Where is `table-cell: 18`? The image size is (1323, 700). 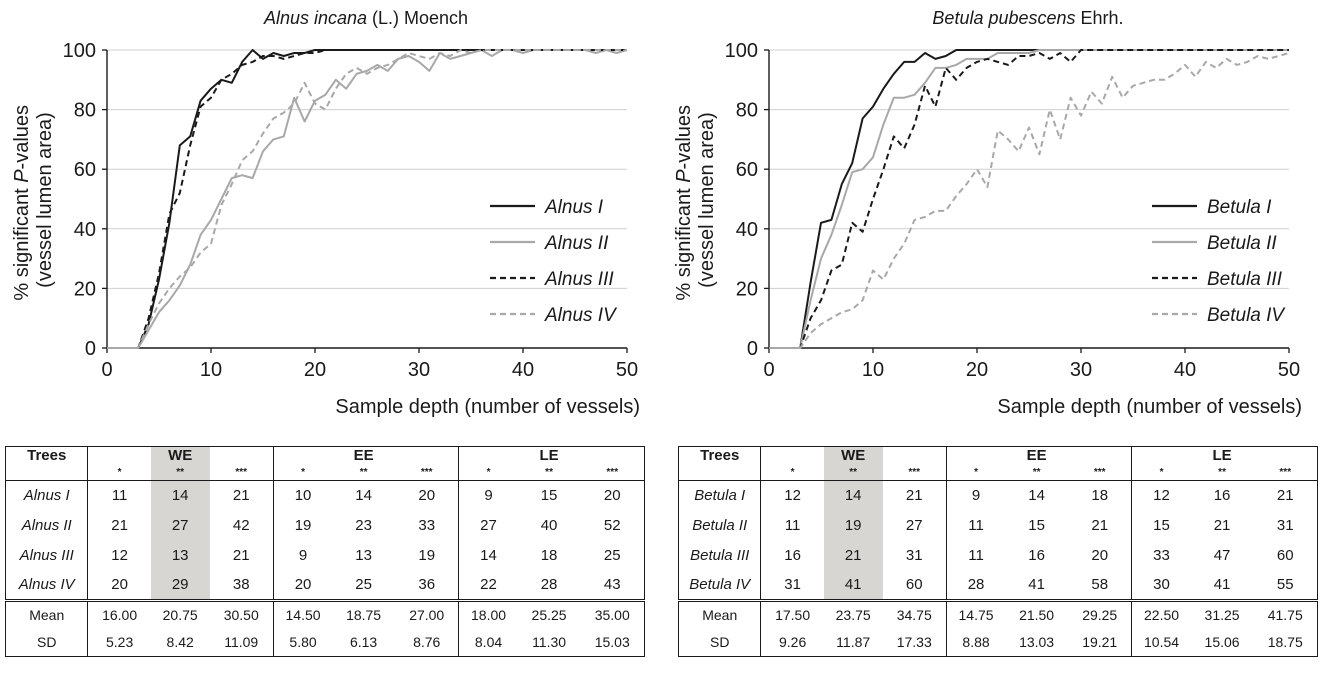
table-cell: 18 is located at coordinates (549, 555).